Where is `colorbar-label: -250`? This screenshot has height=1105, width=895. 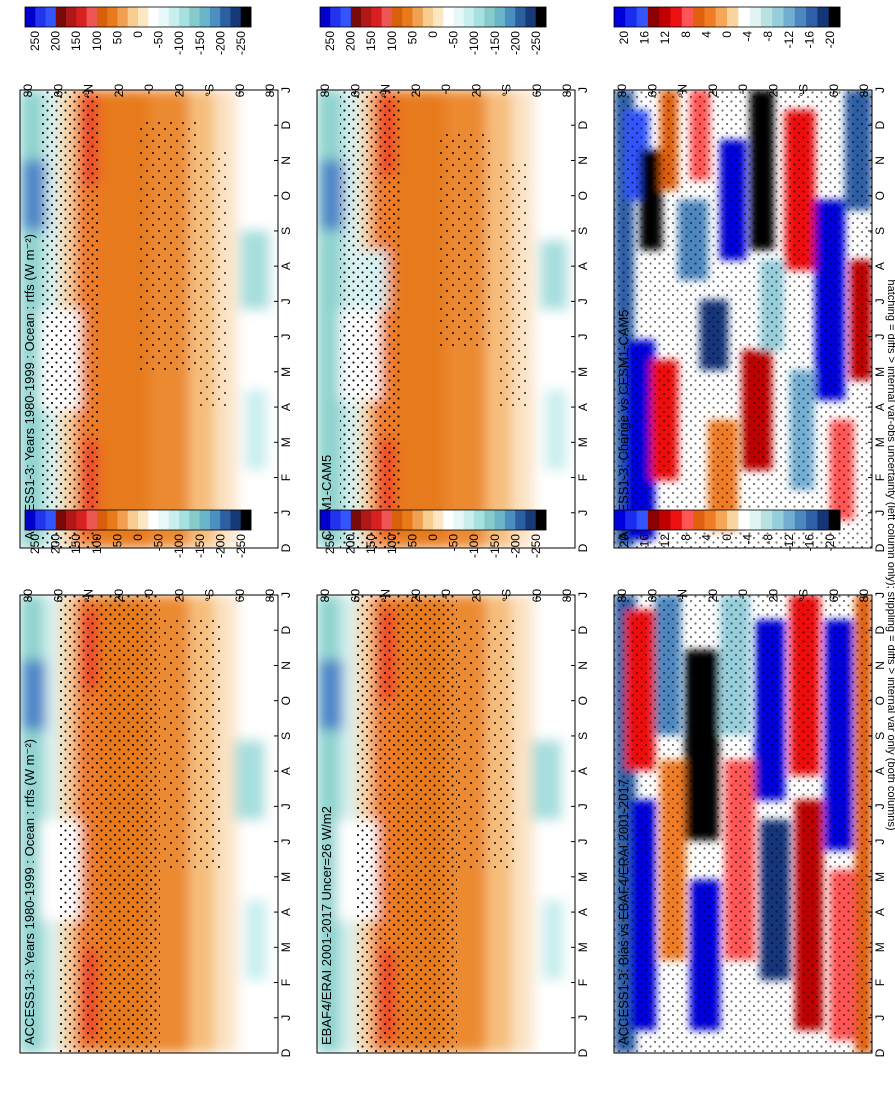
colorbar-label: -250 is located at coordinates (536, 546).